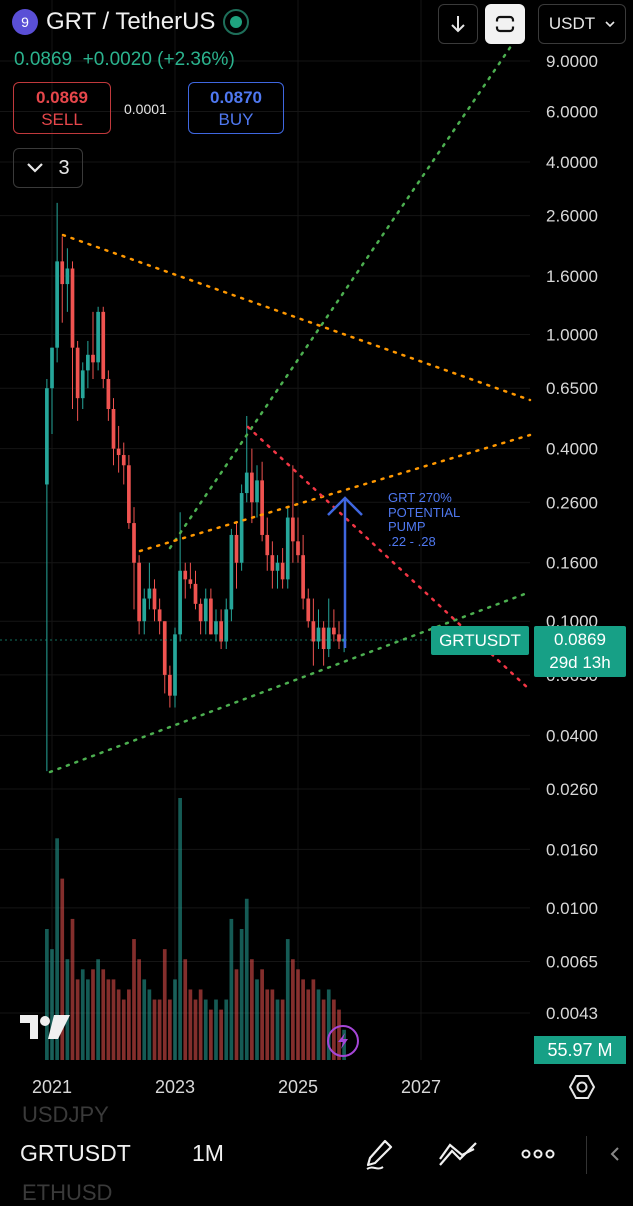 The image size is (633, 1206). I want to click on tradingview-logo-icon, so click(45, 1027).